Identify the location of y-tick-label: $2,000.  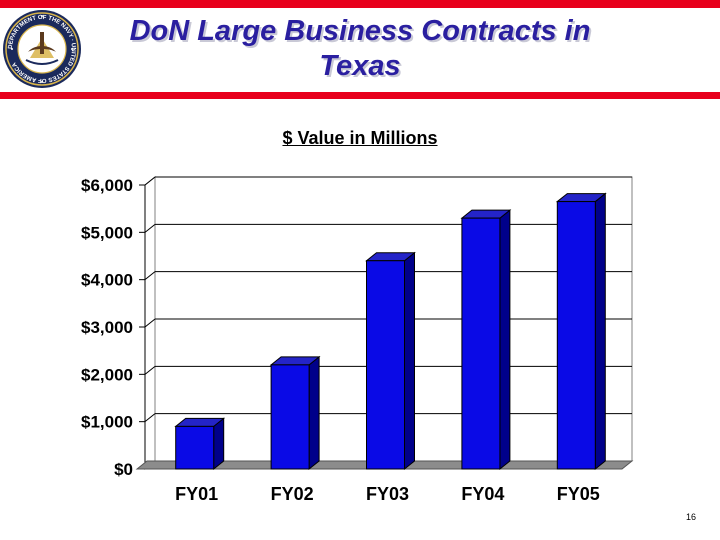
(107, 374).